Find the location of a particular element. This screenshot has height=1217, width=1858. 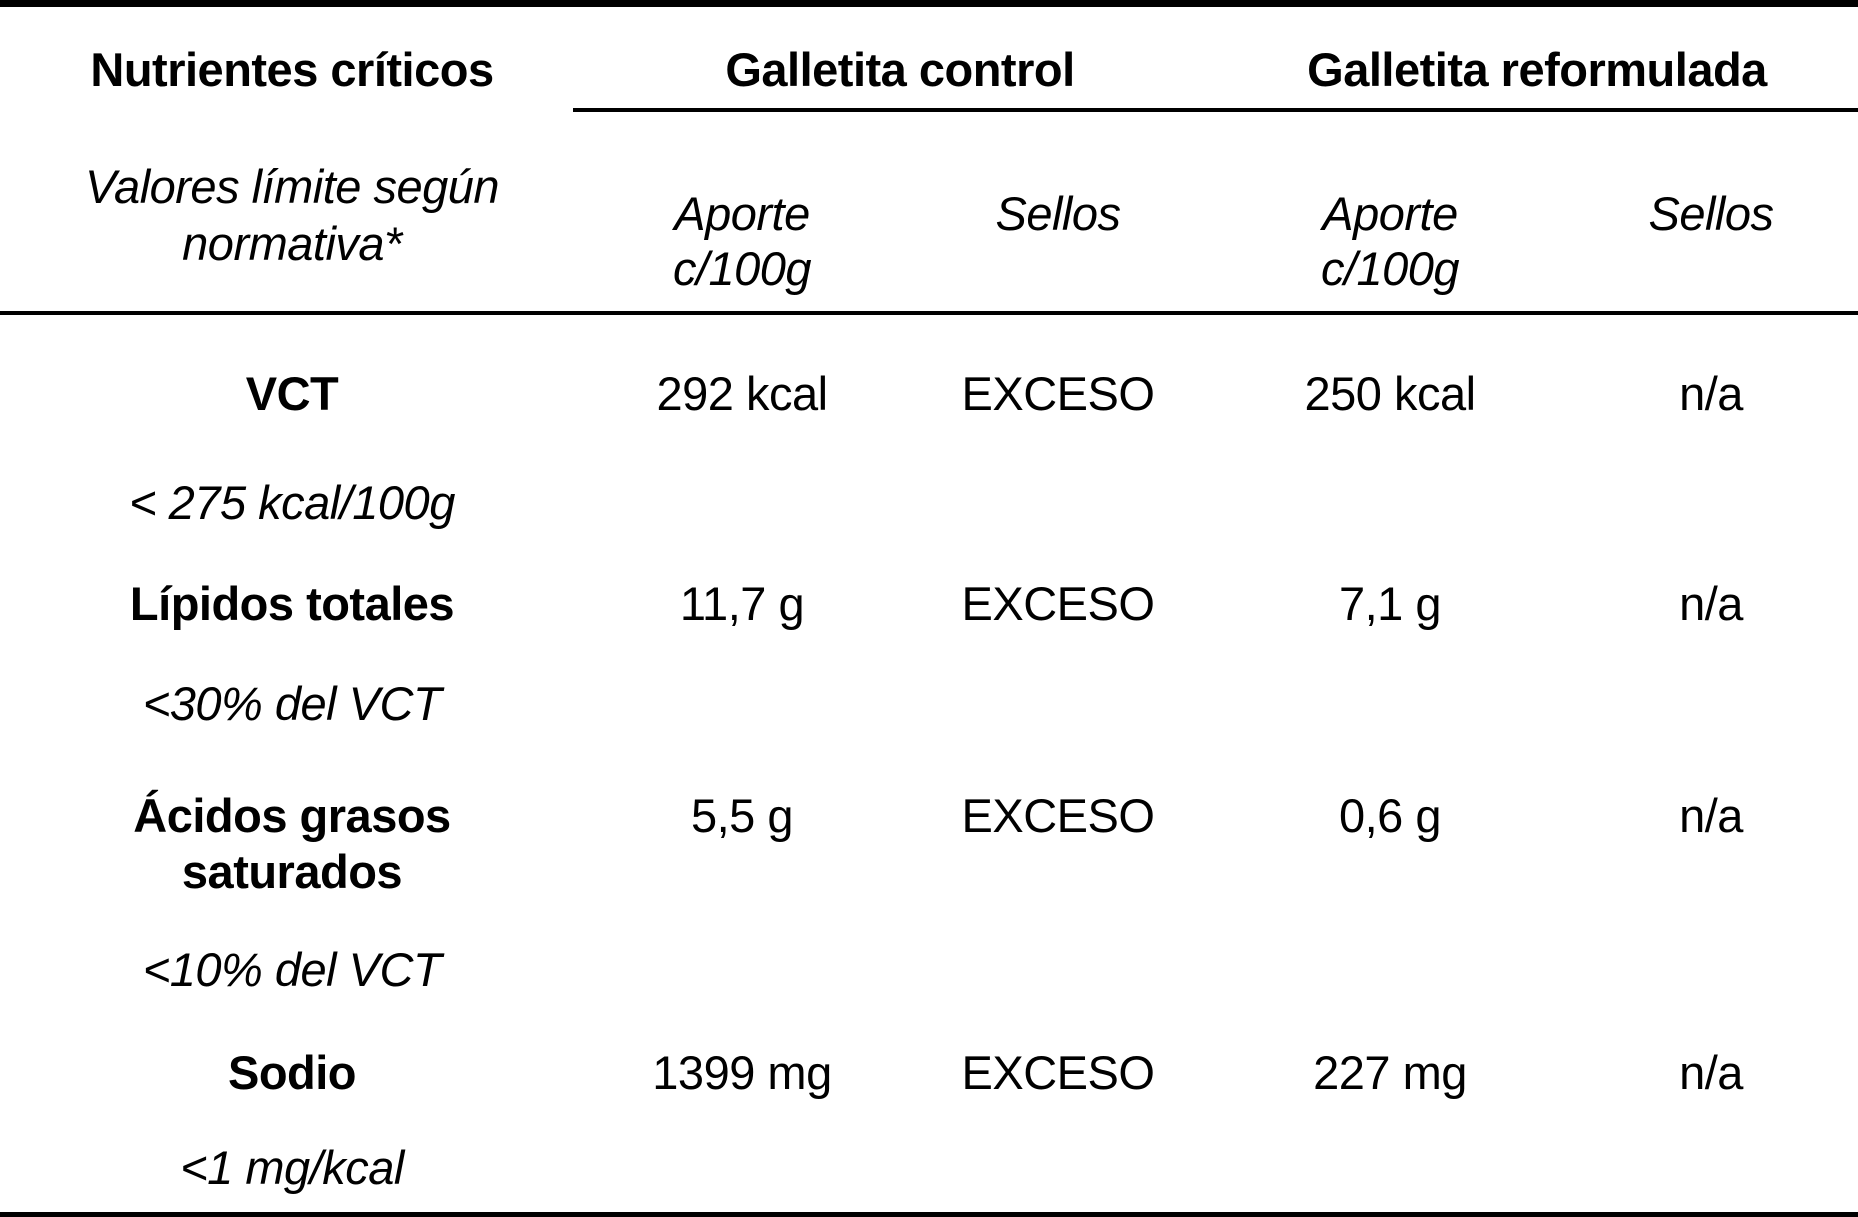

column-subheader-valores-limite: Valores límite según normativa* is located at coordinates (292, 215).